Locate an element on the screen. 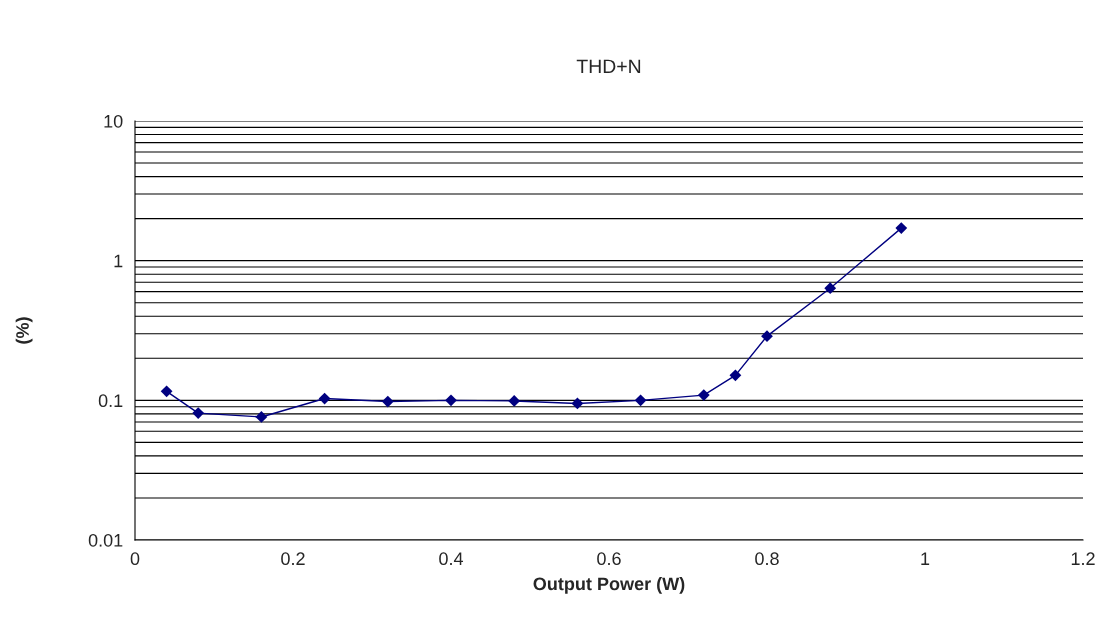 This screenshot has width=1104, height=643. x-tick-label: 0.8 is located at coordinates (767, 559).